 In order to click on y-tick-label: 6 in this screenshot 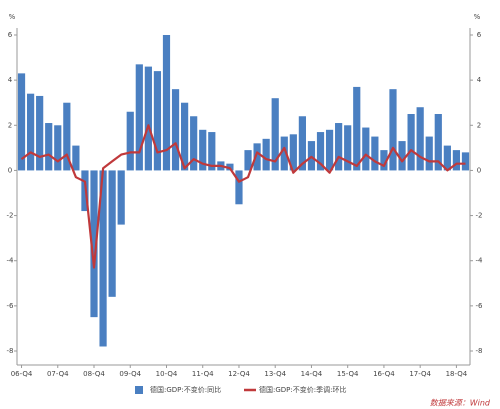, I will do `click(10, 35)`.